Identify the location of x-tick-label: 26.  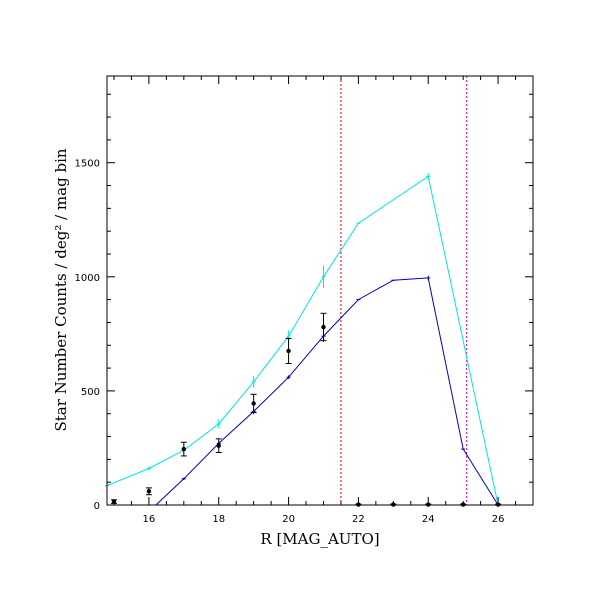
(498, 519).